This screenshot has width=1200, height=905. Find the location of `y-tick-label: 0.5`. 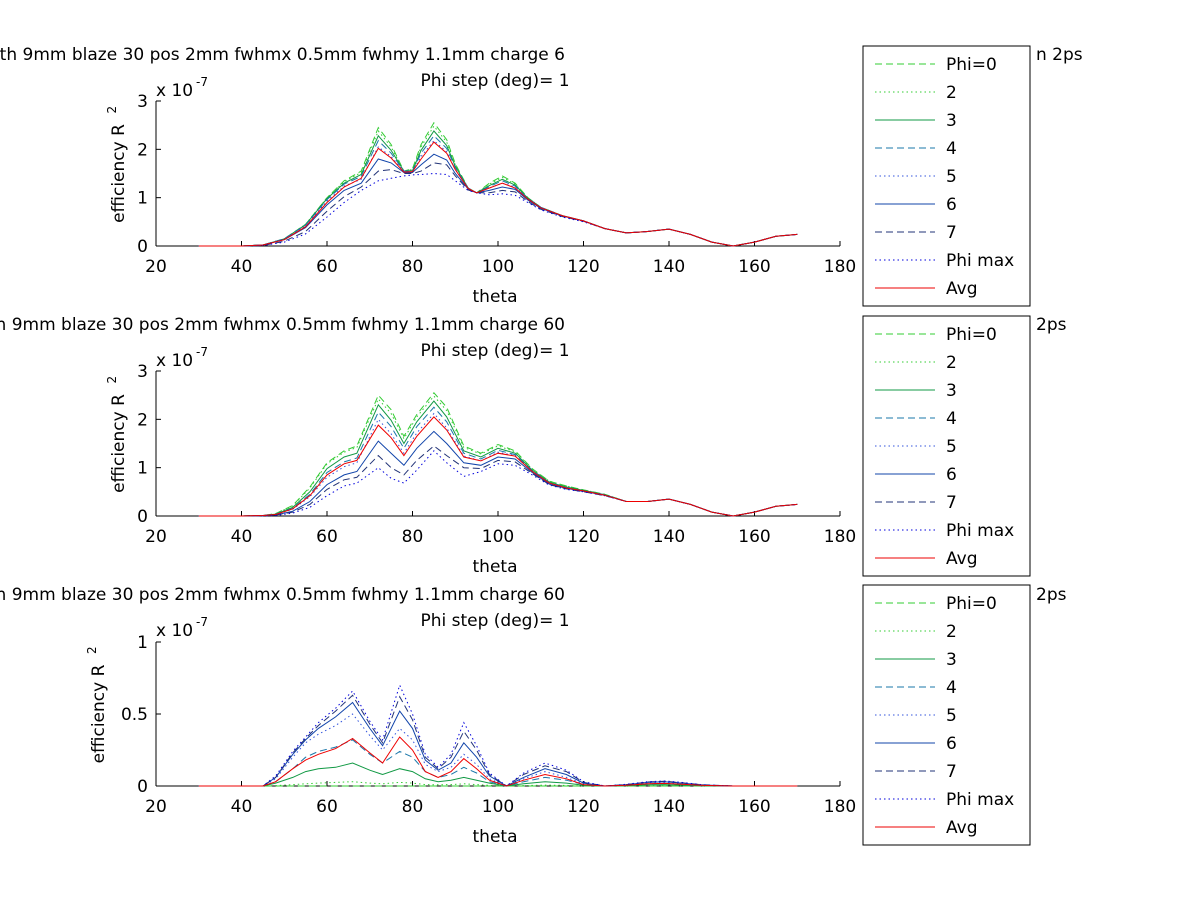

y-tick-label: 0.5 is located at coordinates (134, 715).